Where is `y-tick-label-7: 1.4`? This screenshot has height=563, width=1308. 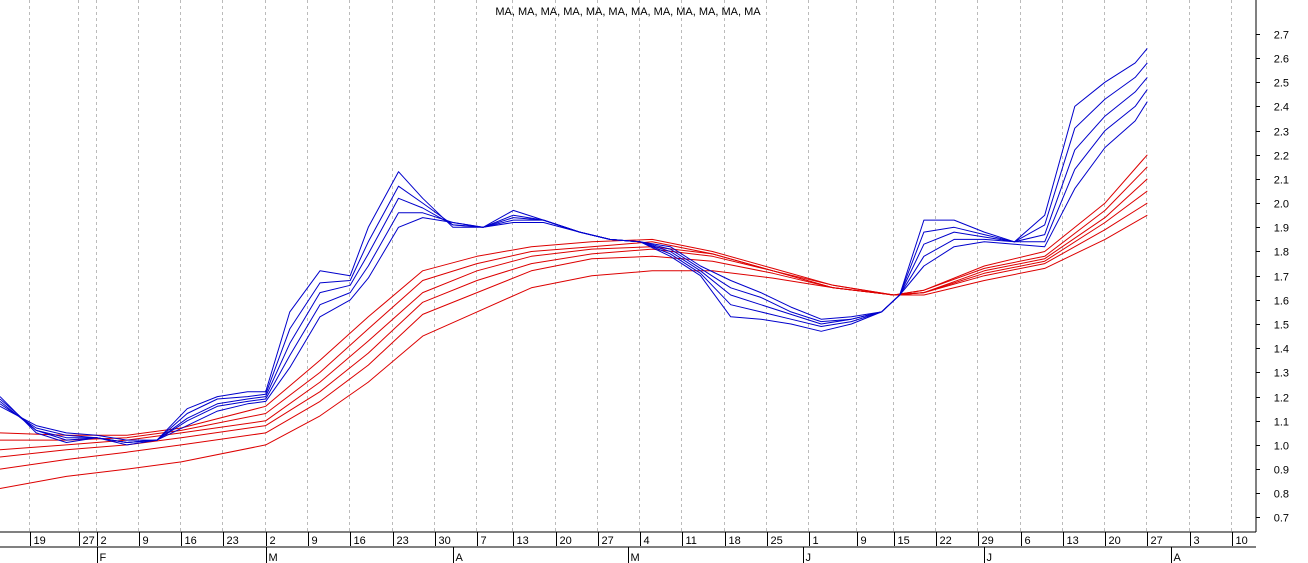
y-tick-label-7: 1.4 is located at coordinates (1281, 350).